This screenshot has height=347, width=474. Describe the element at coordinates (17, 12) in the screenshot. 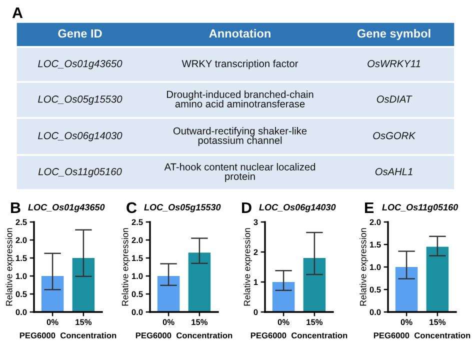

I see `text: A` at that location.